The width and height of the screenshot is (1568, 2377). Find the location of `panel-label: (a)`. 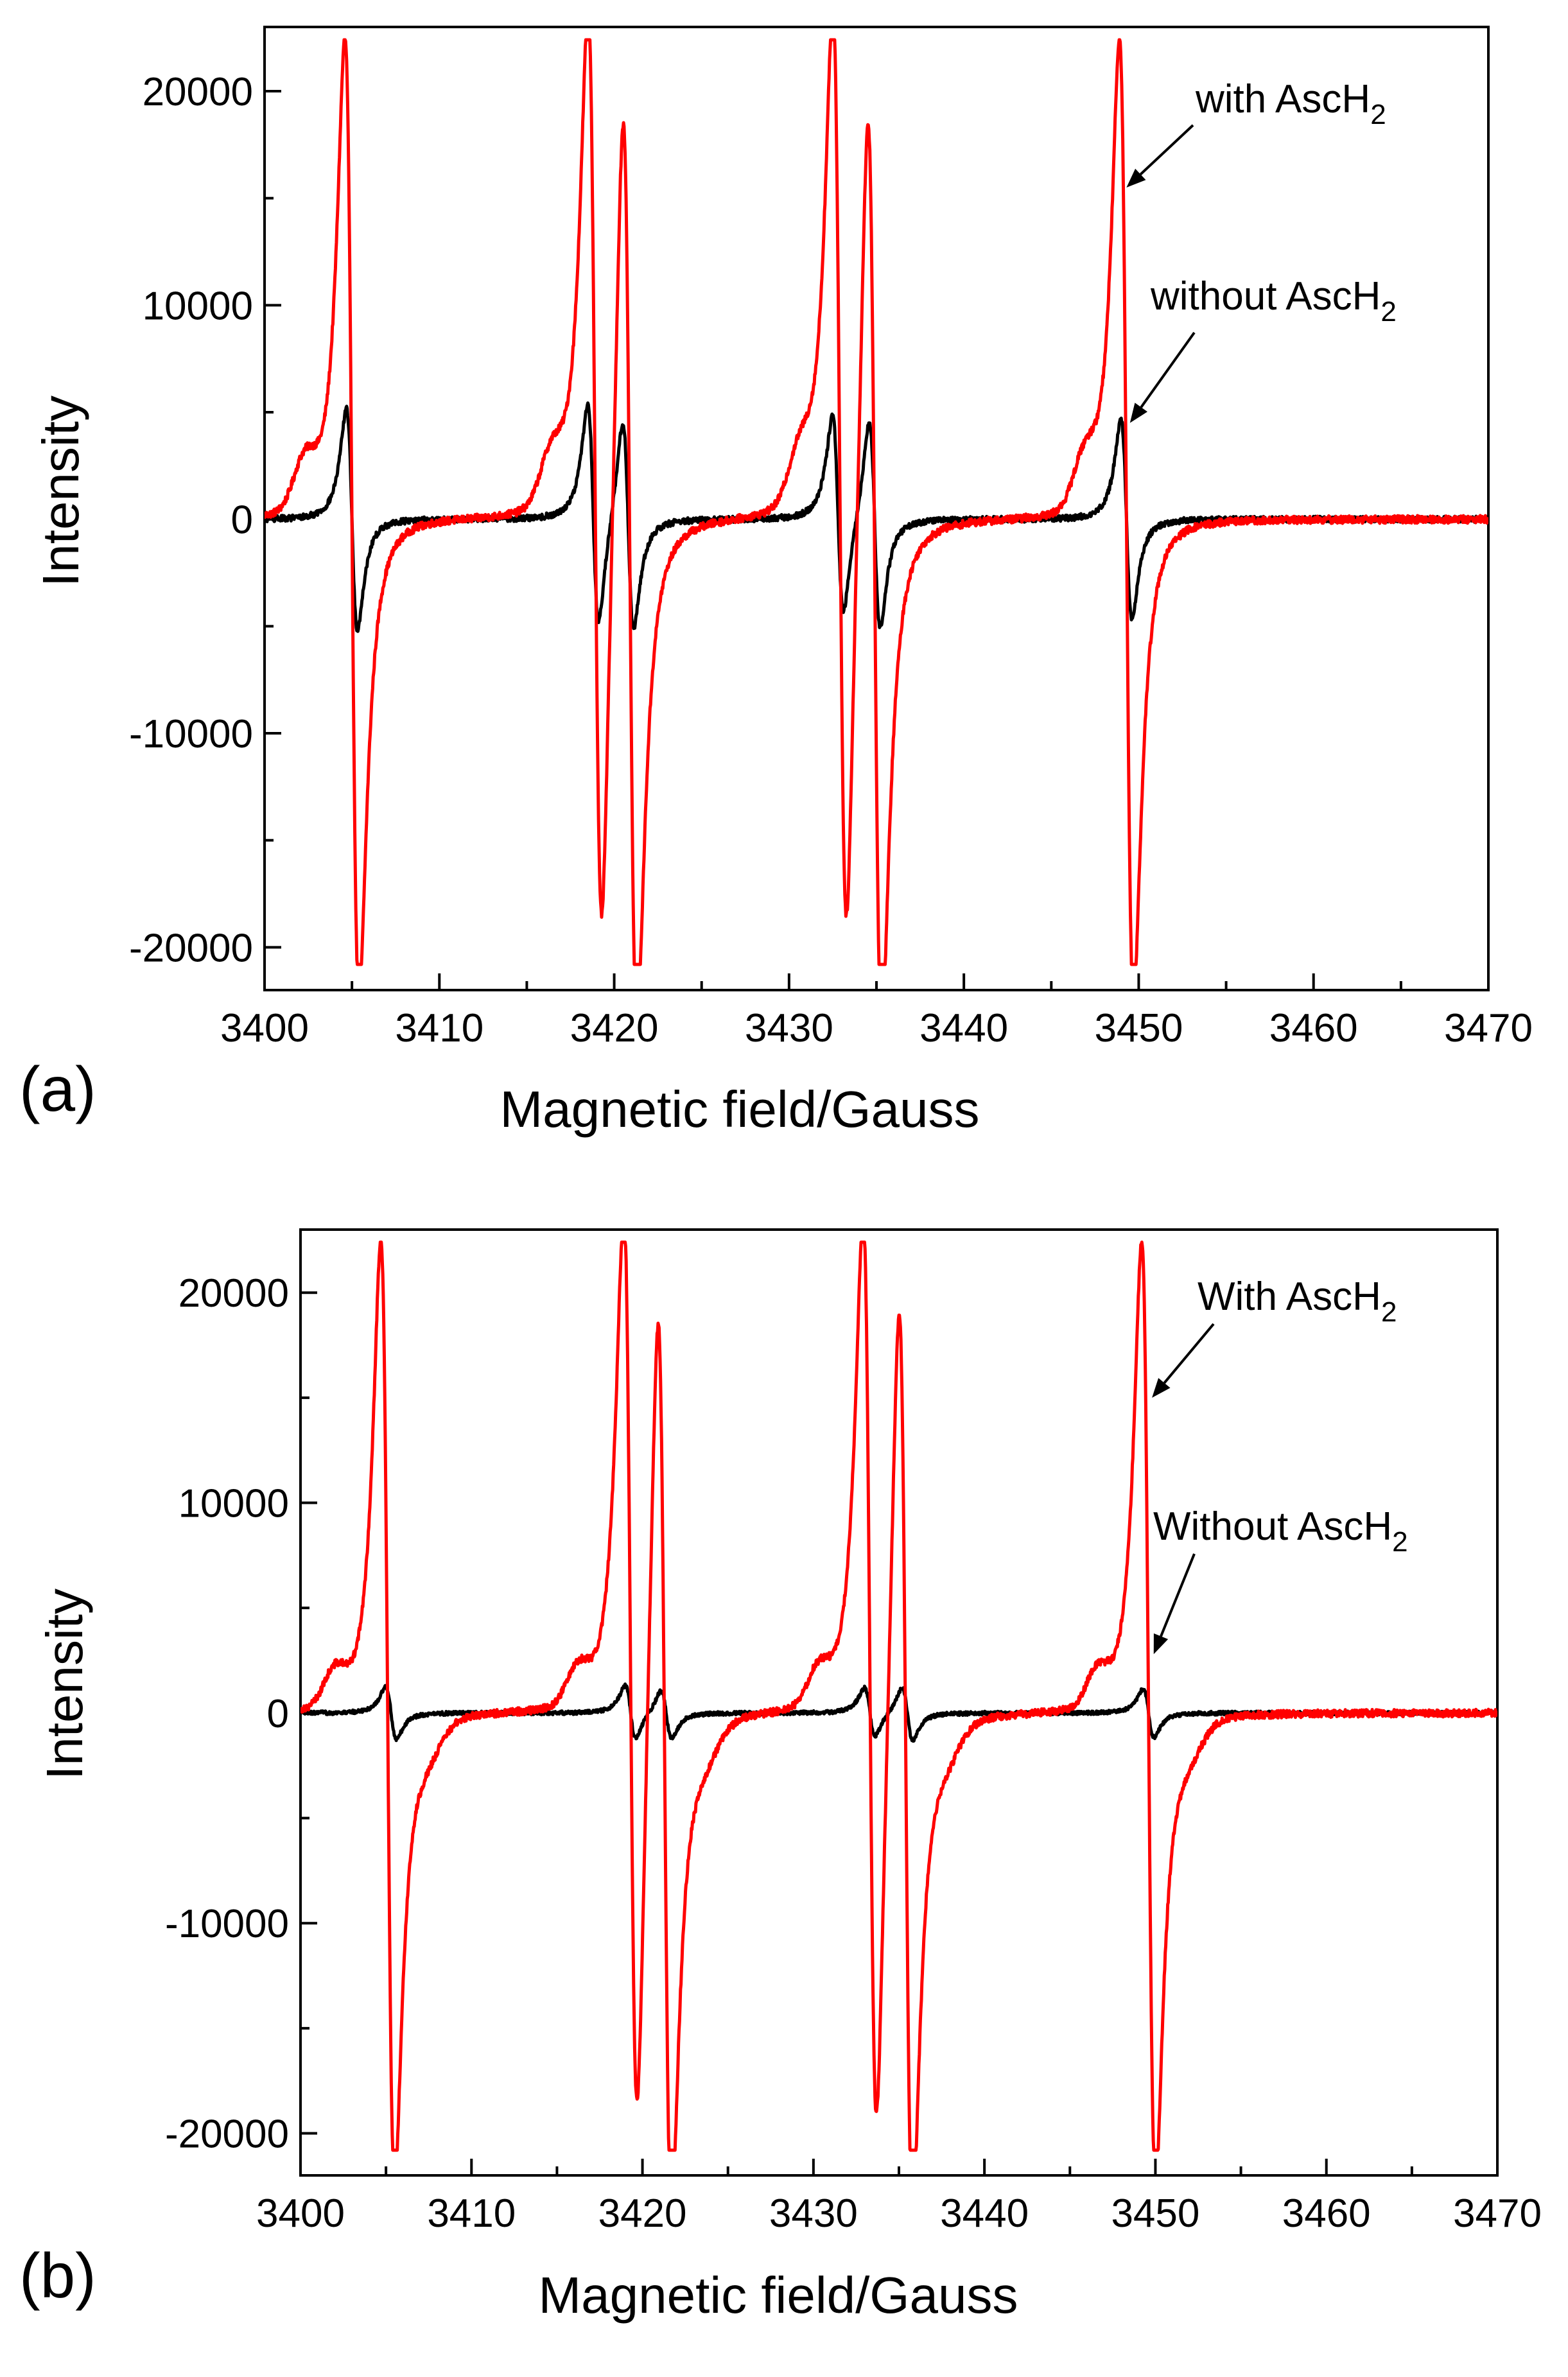

panel-label: (a) is located at coordinates (58, 1089).